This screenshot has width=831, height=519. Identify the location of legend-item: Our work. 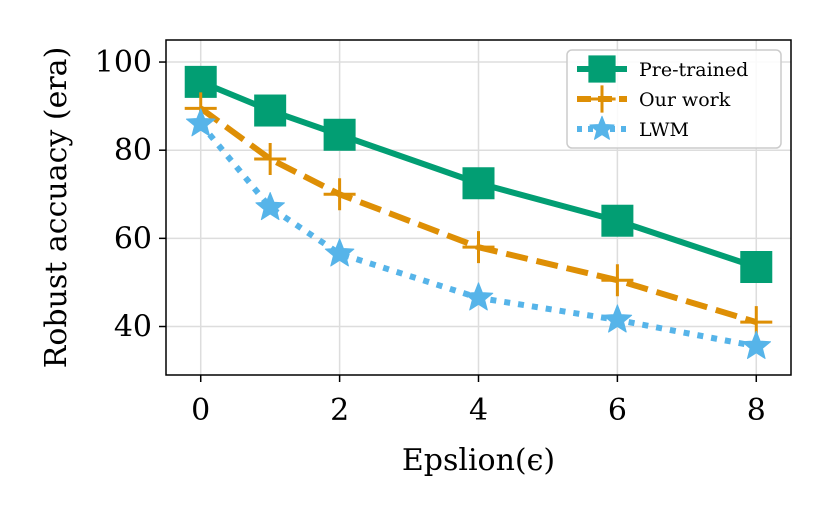
(654, 99).